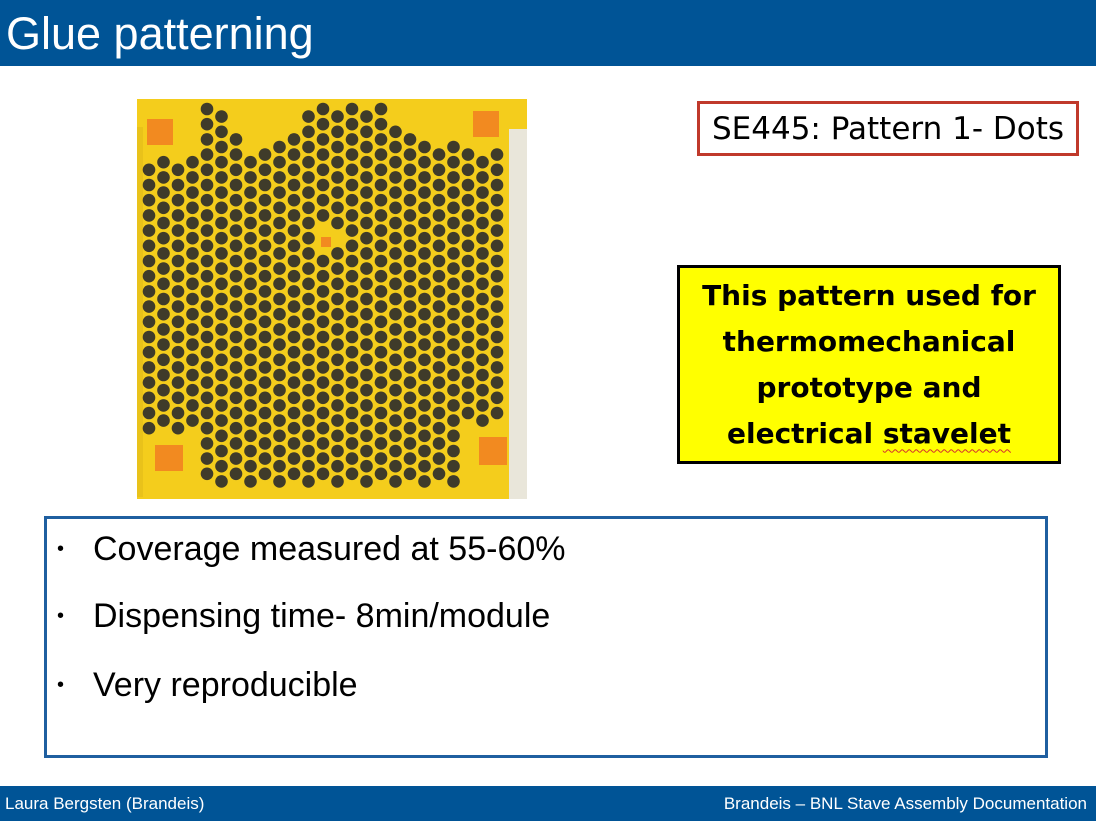  I want to click on footer-author: Laura Bergsten (Brandeis), so click(105, 803).